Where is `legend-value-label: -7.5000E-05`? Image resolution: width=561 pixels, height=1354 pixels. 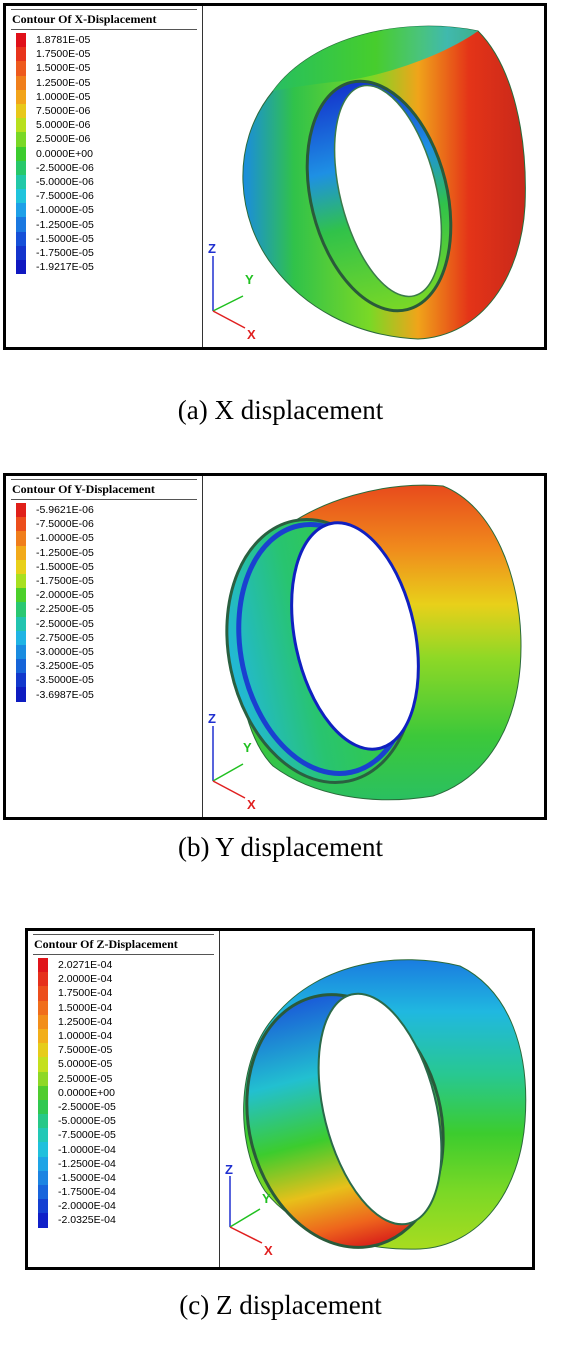
legend-value-label: -7.5000E-05 is located at coordinates (87, 1135).